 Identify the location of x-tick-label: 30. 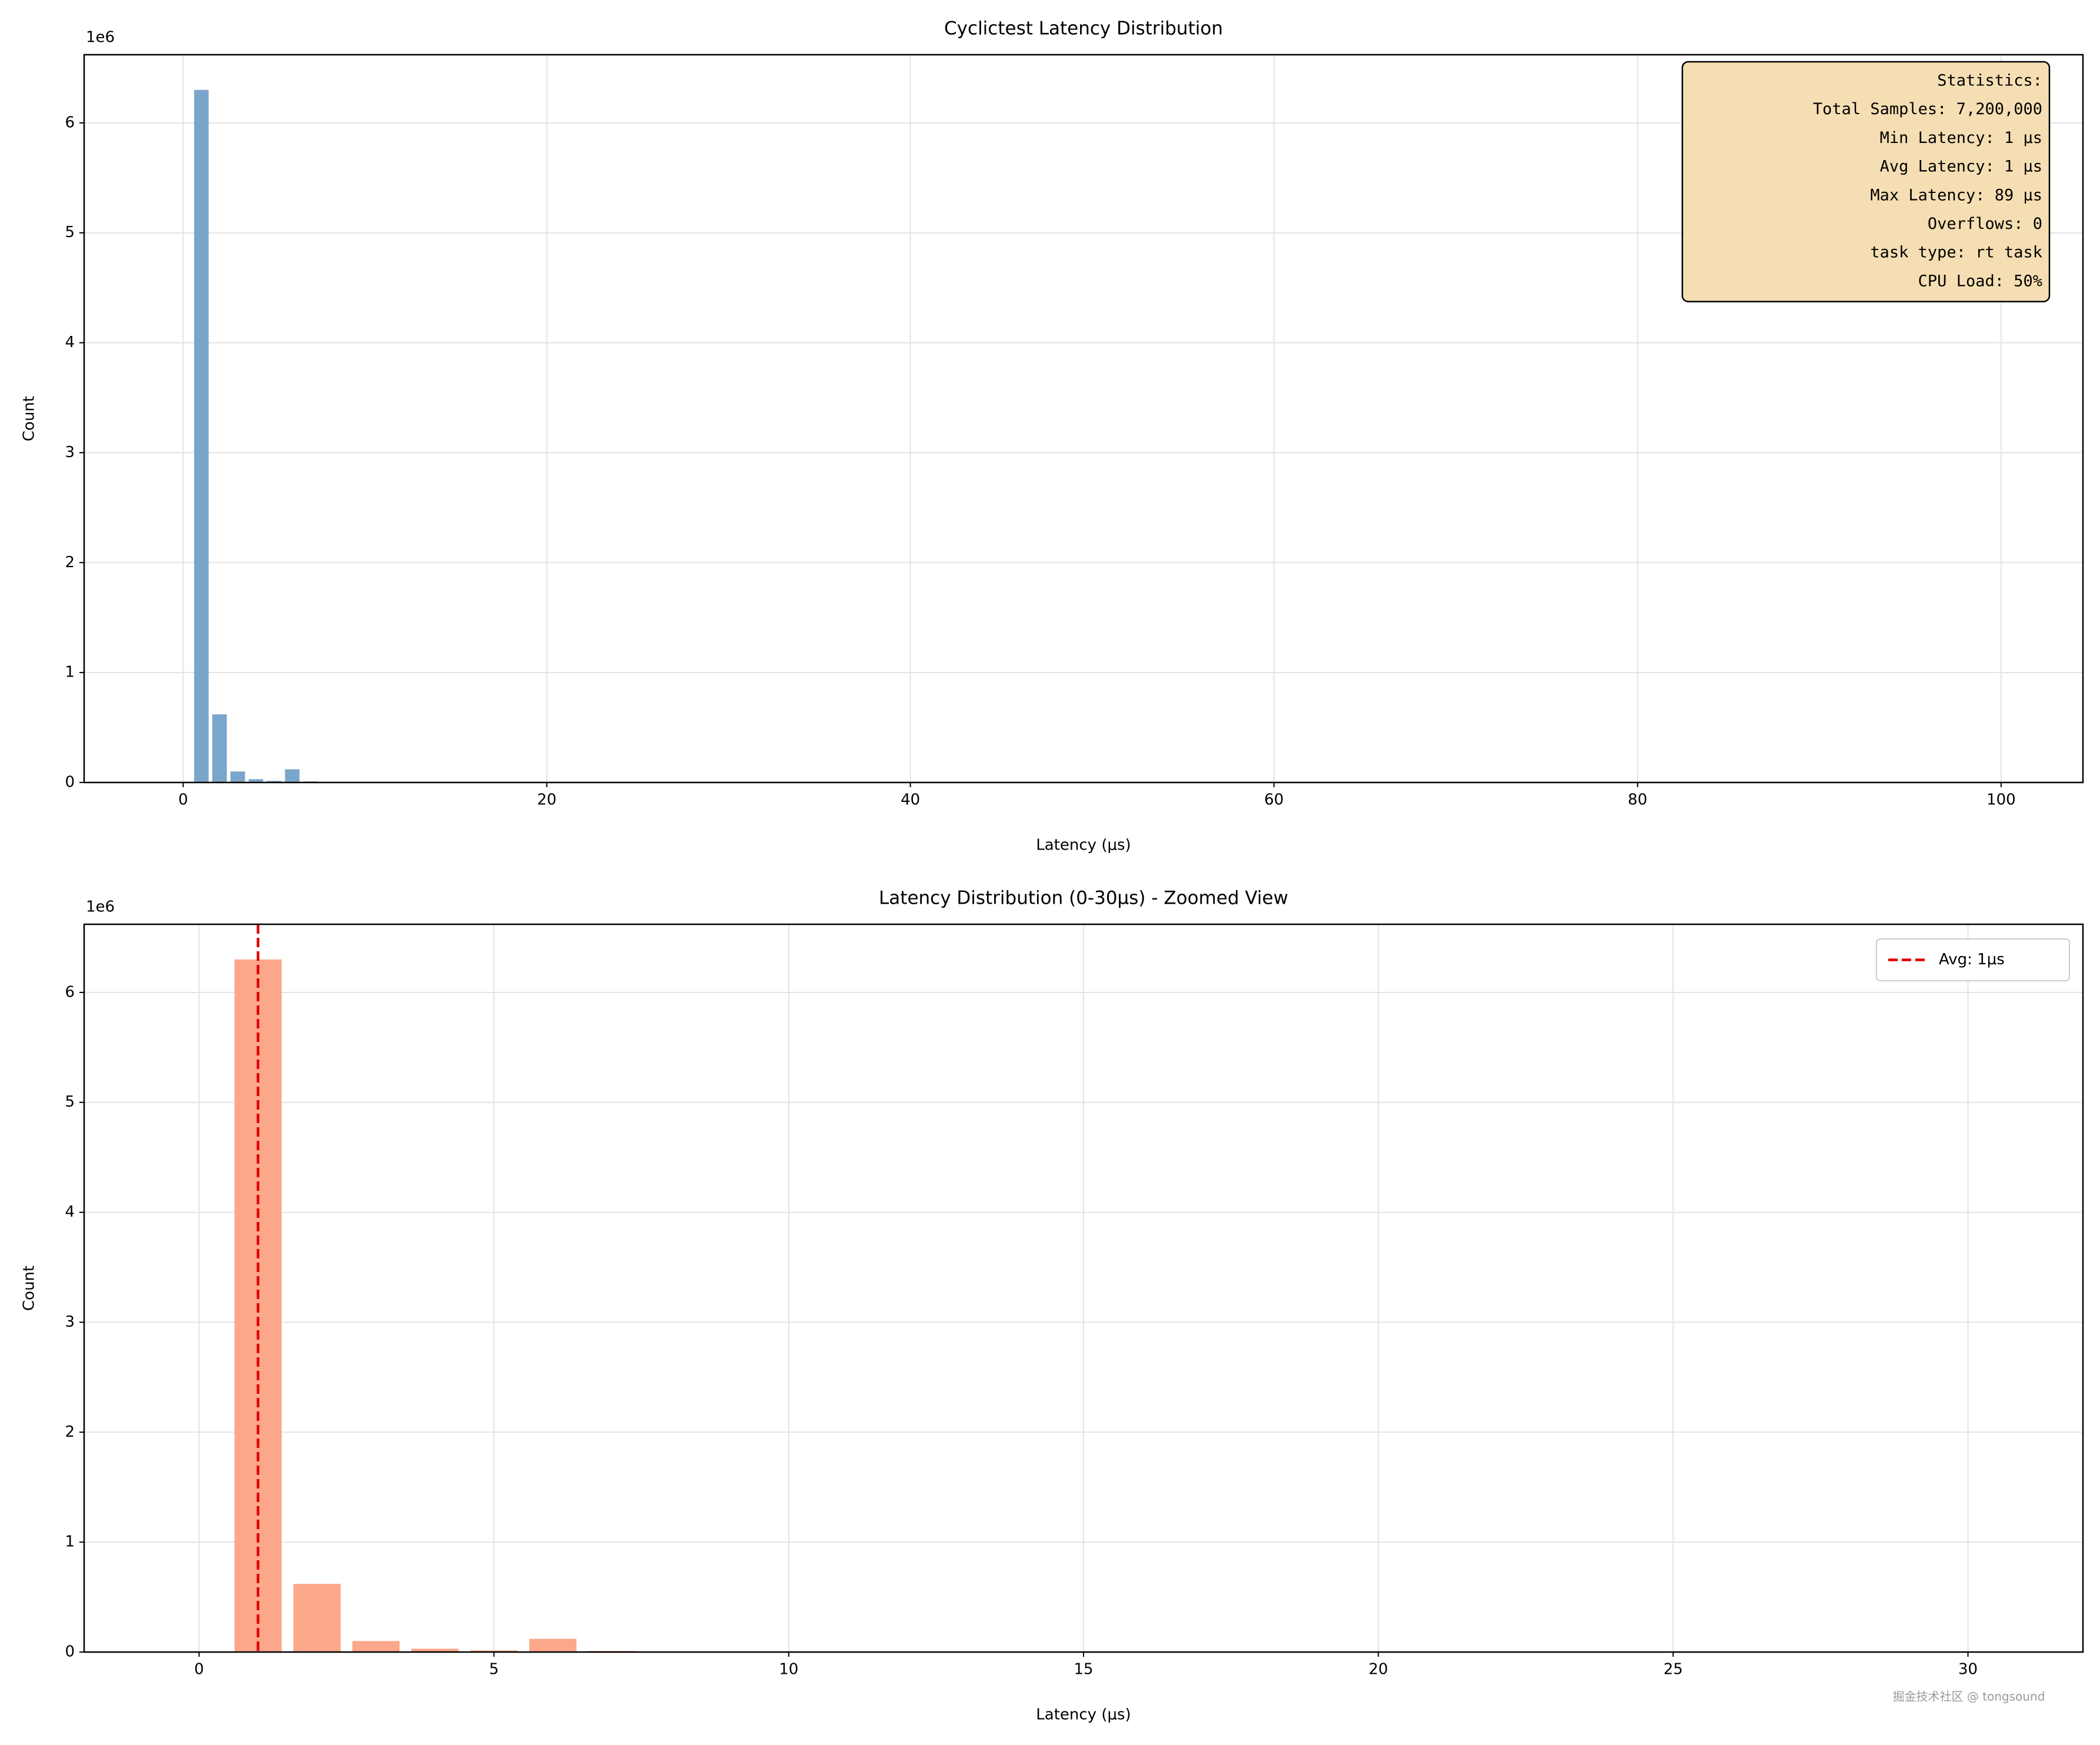
(1968, 1670).